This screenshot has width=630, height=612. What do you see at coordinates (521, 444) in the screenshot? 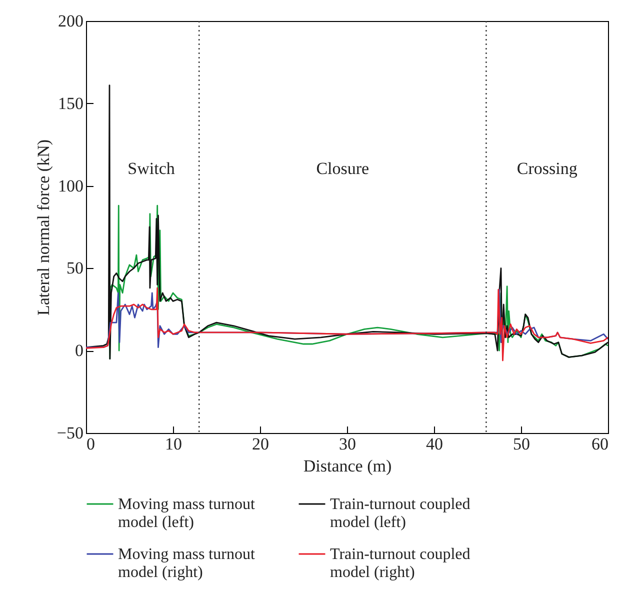
I see `x-tick-label: 50` at bounding box center [521, 444].